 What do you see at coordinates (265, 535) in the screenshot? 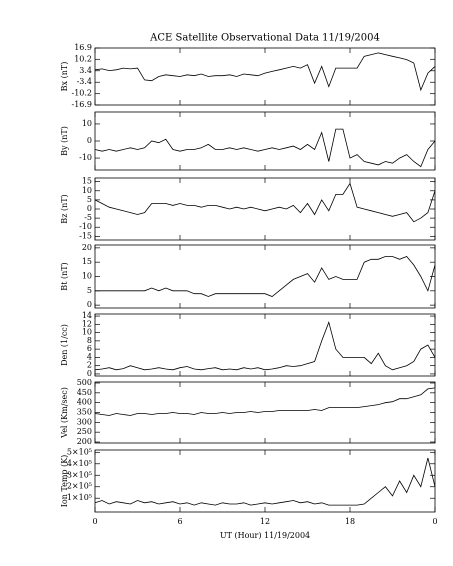
I see `x-axis-label: UT (Hour) 11/19/2004` at bounding box center [265, 535].